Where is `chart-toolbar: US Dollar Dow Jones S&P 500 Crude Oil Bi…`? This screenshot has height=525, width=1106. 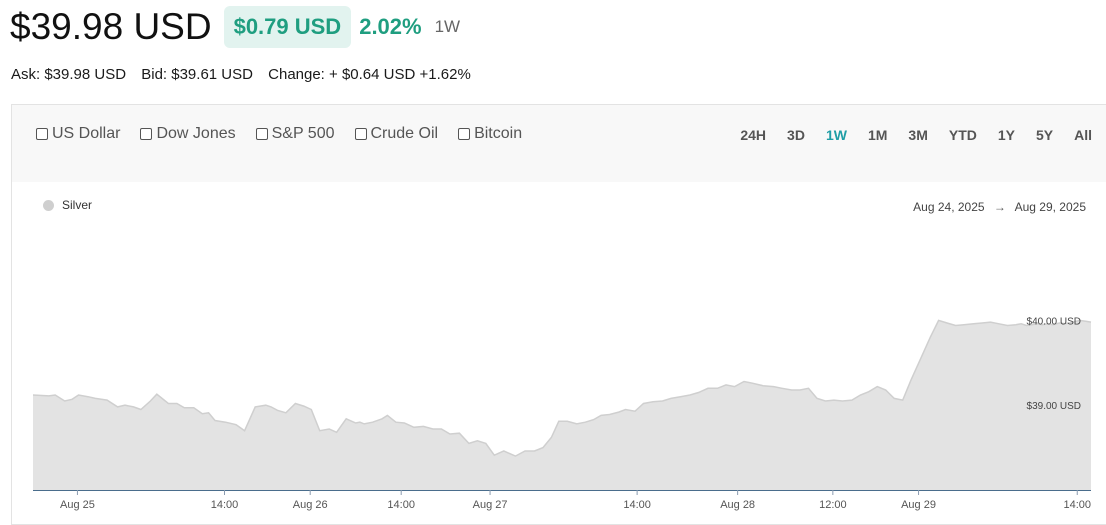
chart-toolbar: US Dollar Dow Jones S&P 500 Crude Oil Bi… is located at coordinates (559, 143).